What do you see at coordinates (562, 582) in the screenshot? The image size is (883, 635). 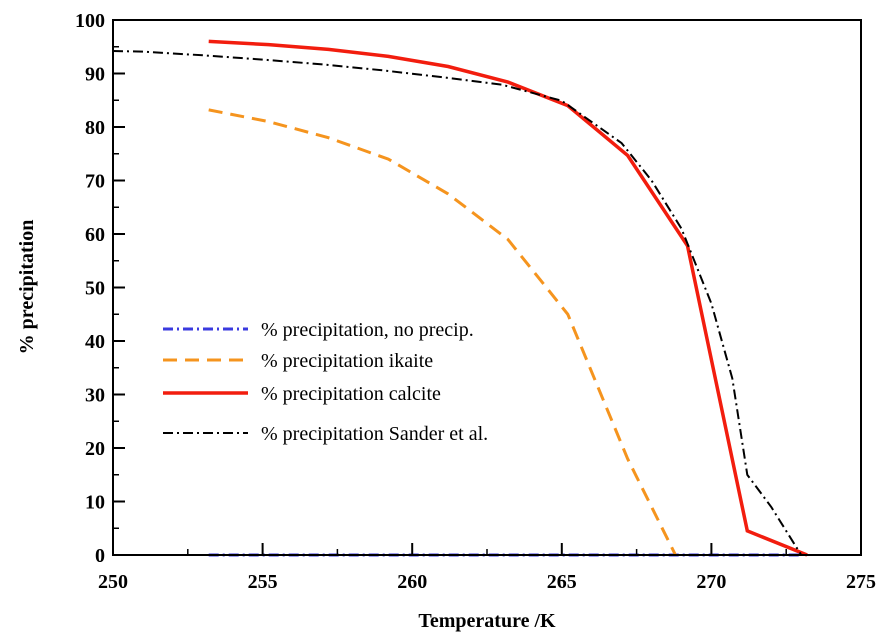 I see `x-tick-label: 265` at bounding box center [562, 582].